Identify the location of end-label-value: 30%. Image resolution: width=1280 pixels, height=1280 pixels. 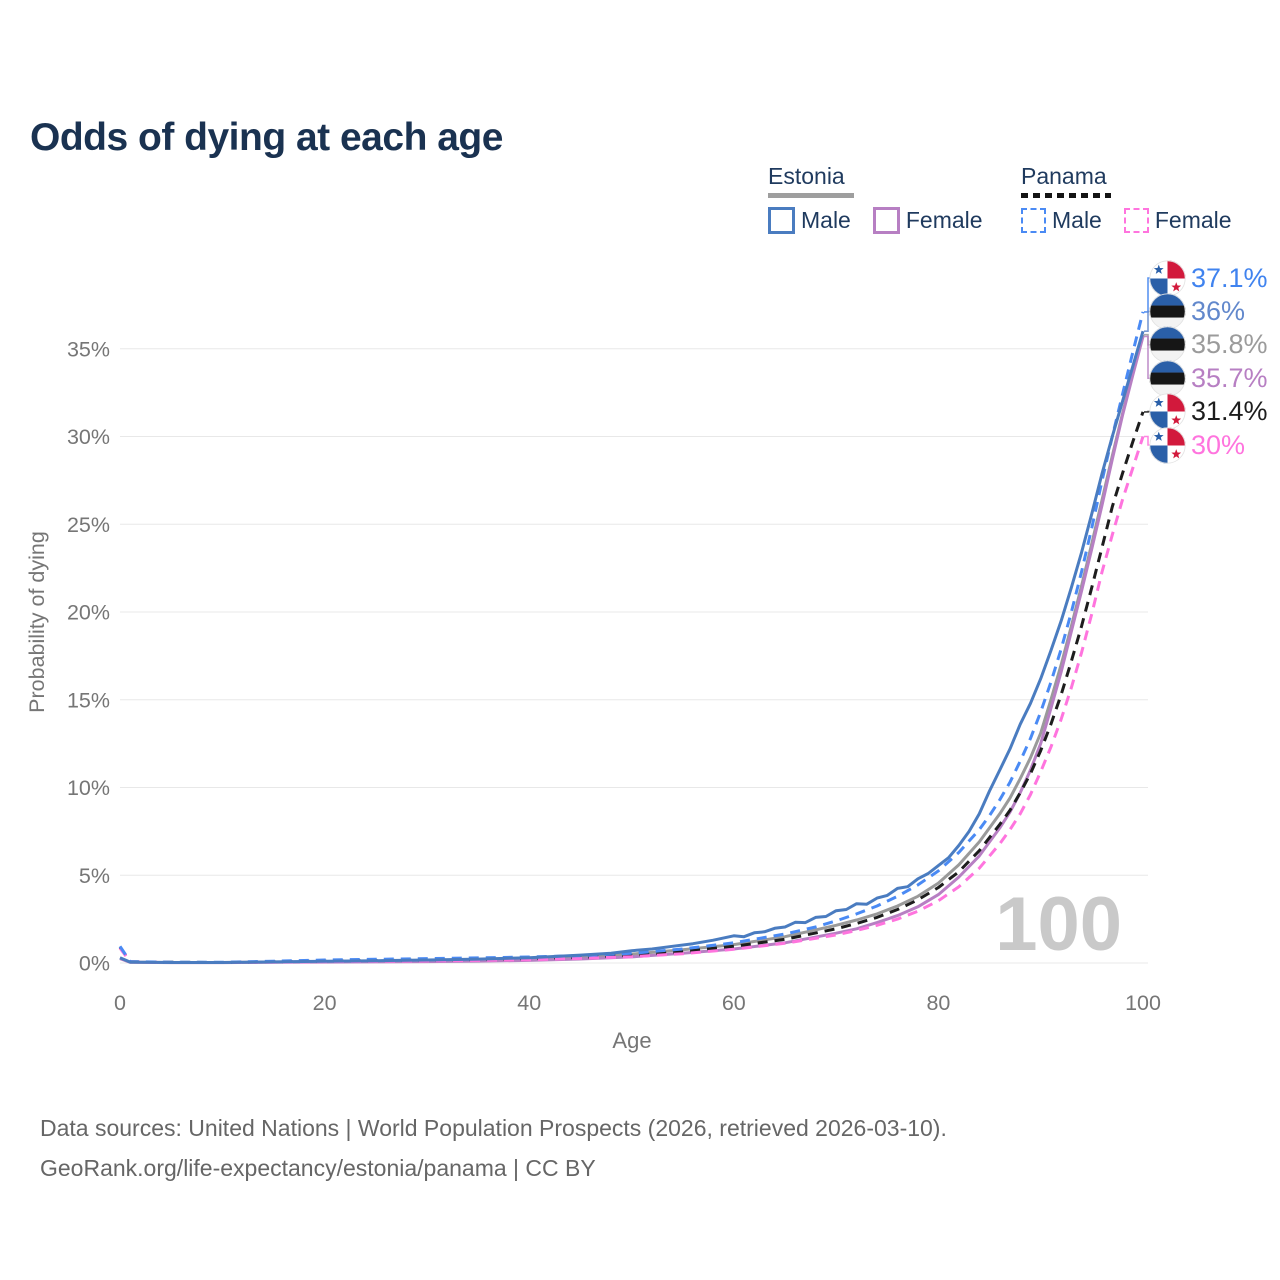
(1218, 444).